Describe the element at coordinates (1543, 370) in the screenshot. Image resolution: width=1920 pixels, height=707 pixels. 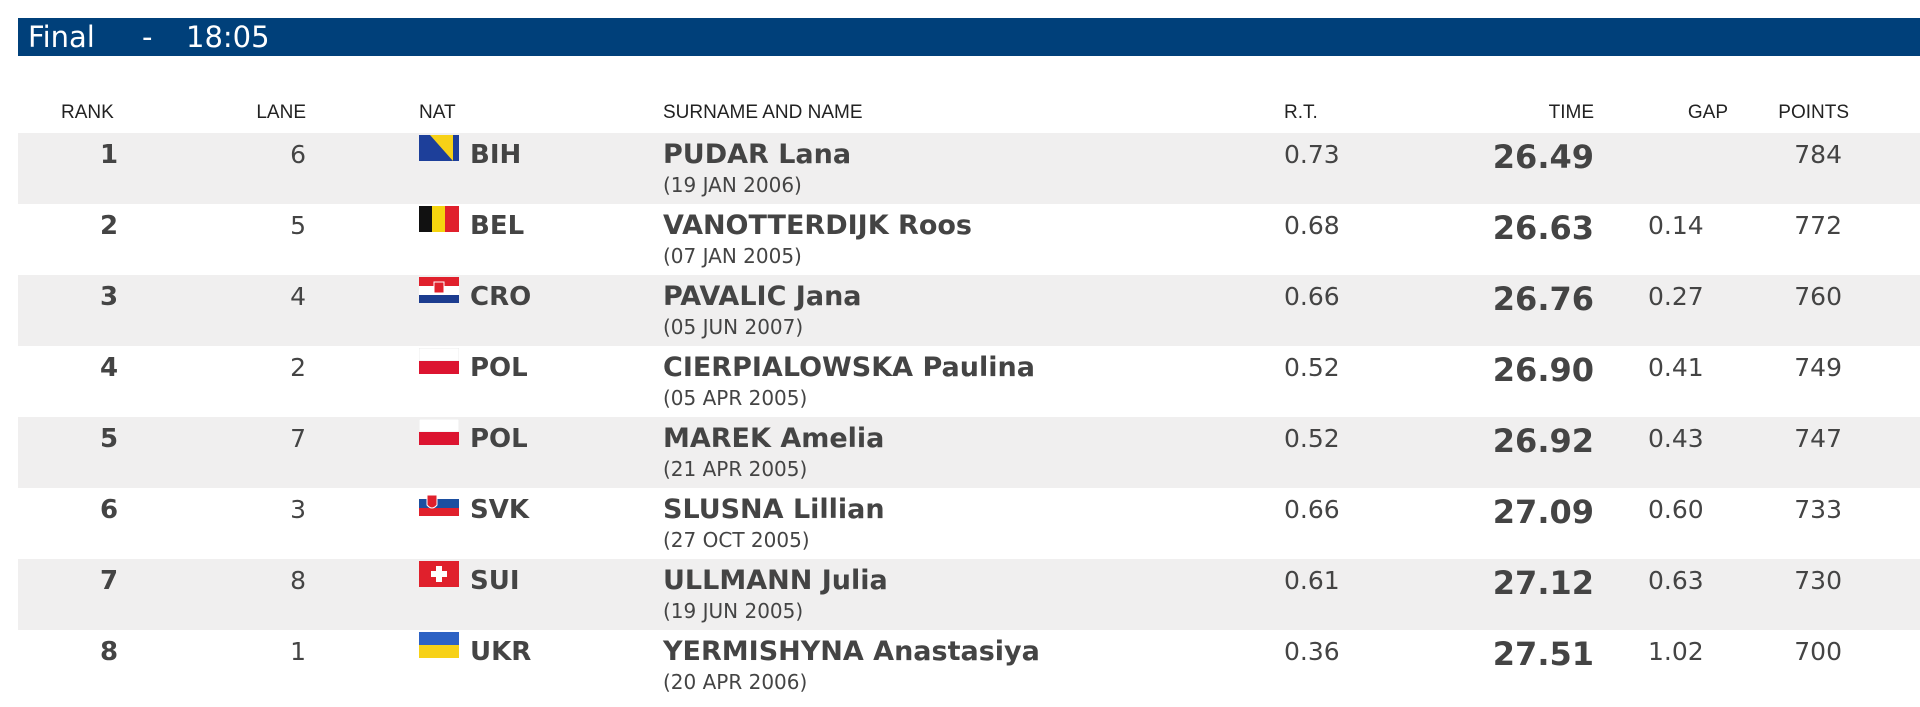
I see `result-time: 26.90` at that location.